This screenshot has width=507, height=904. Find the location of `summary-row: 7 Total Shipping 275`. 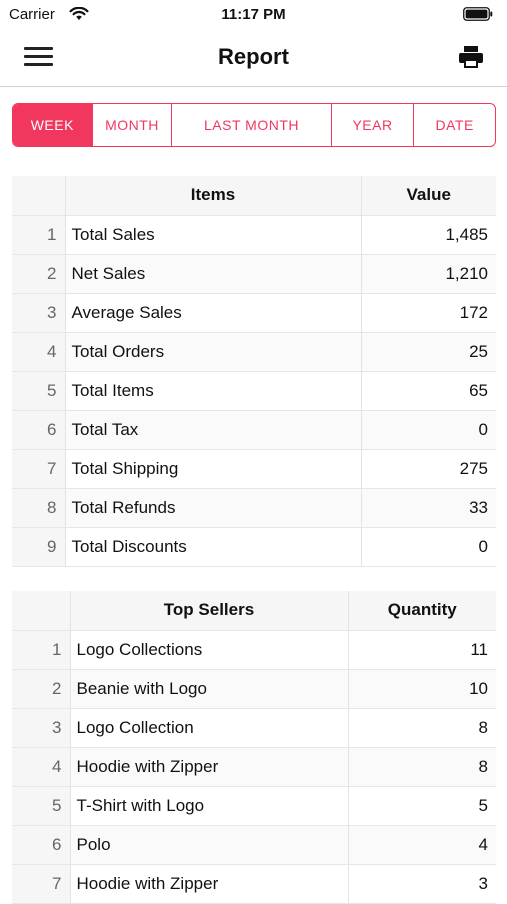

summary-row: 7 Total Shipping 275 is located at coordinates (254, 468).